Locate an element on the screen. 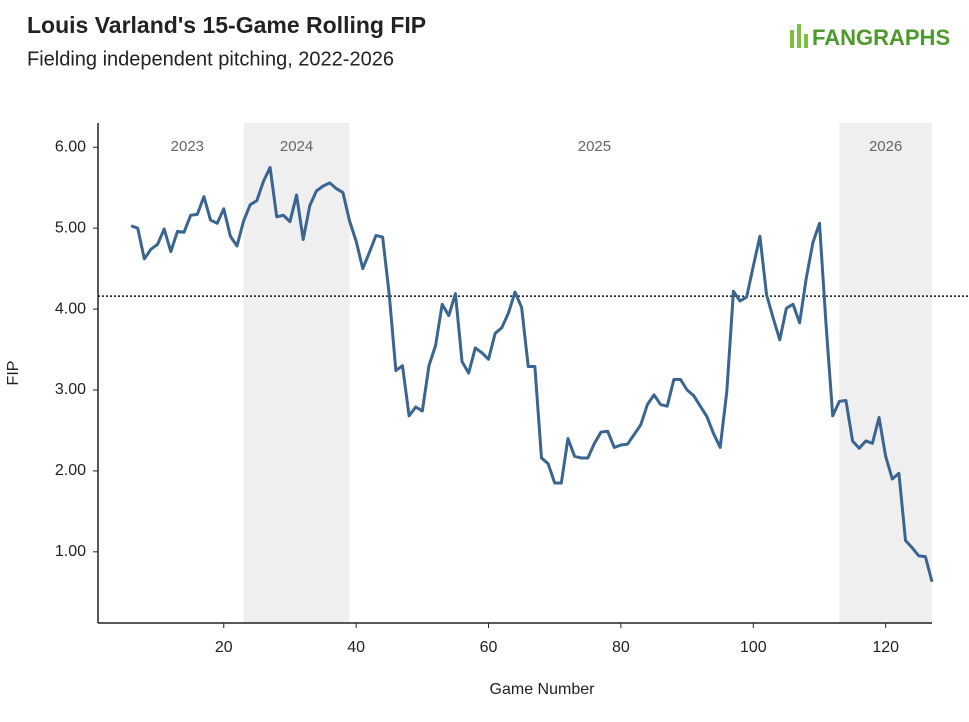  period-label: 2026 is located at coordinates (885, 146).